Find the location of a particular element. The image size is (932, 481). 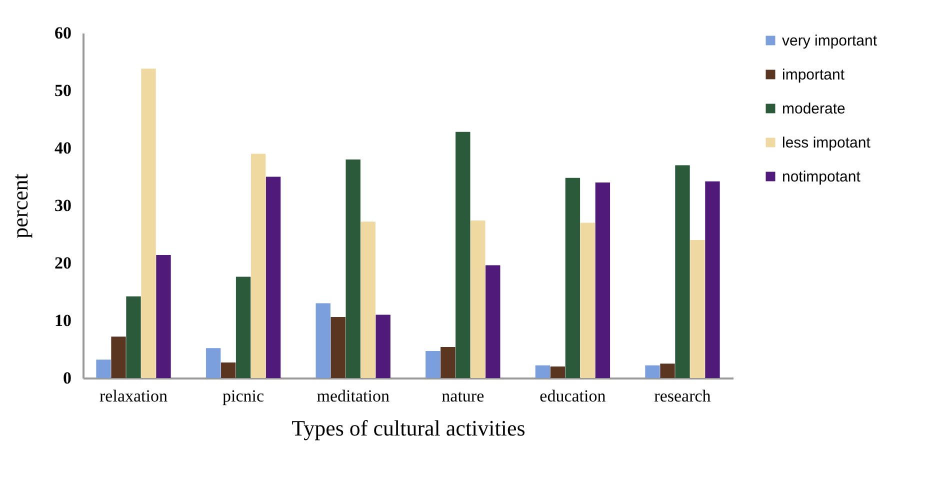

y-tick-label: 60 is located at coordinates (63, 33).